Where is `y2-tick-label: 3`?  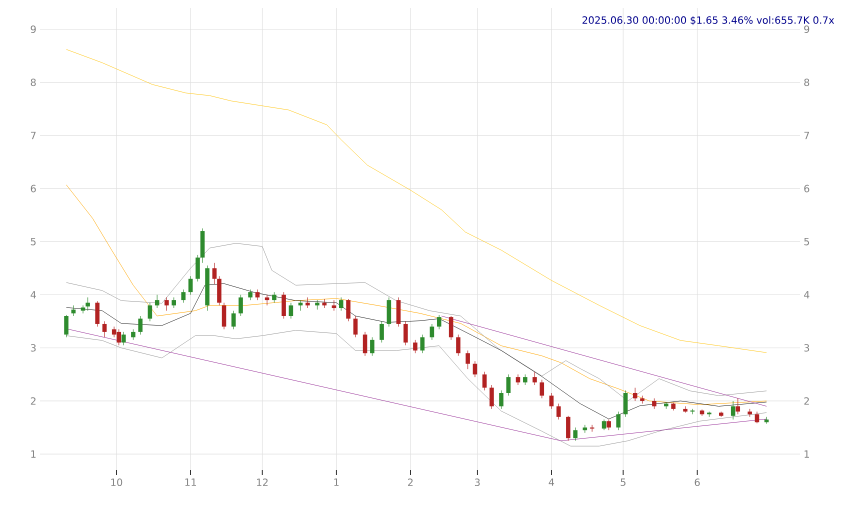
y2-tick-label: 3 is located at coordinates (807, 348).